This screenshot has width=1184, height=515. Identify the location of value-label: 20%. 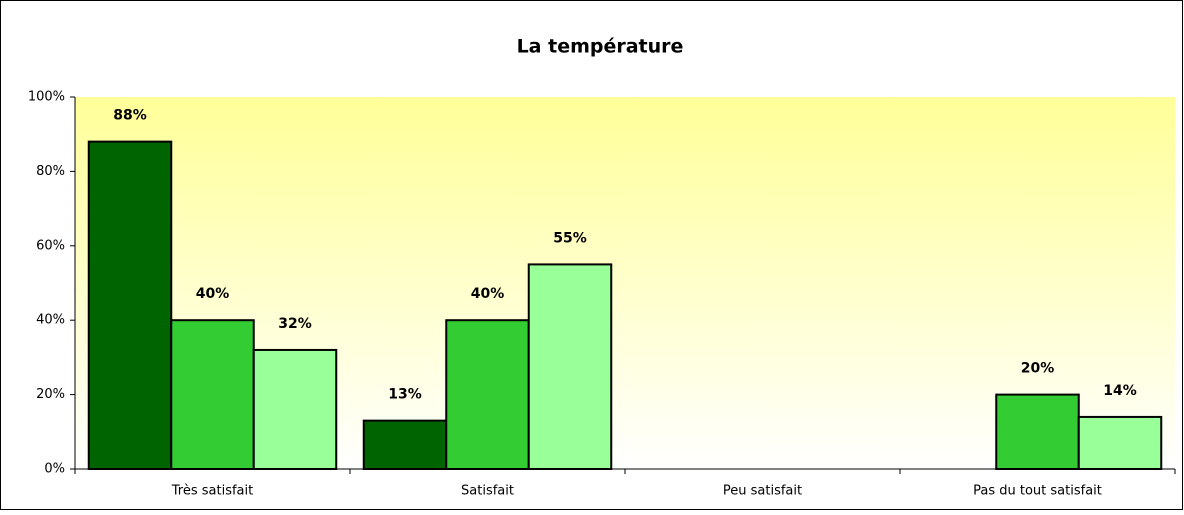
(1038, 369).